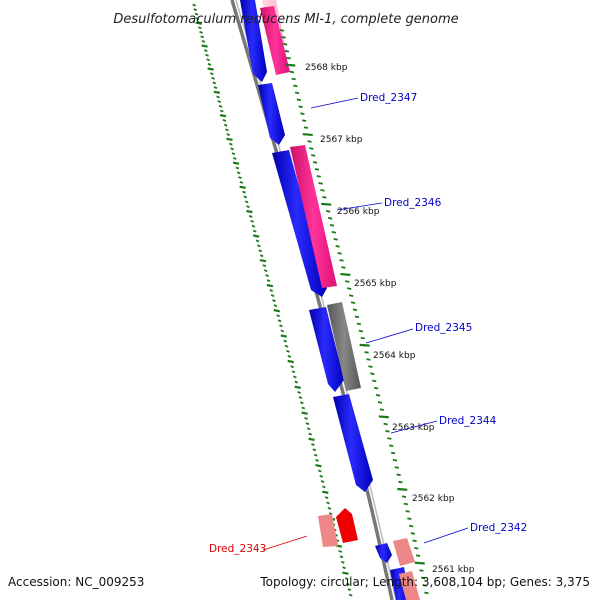 The width and height of the screenshot is (600, 600). What do you see at coordinates (443, 328) in the screenshot?
I see `gene-label-dred-2345: Dred_2345` at bounding box center [443, 328].